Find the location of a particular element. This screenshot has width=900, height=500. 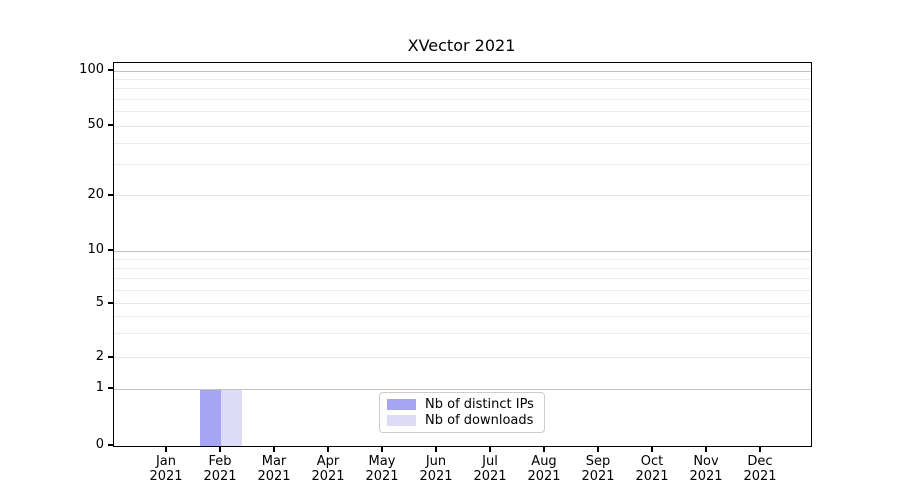

y-tick-label: 50 is located at coordinates (95, 124).